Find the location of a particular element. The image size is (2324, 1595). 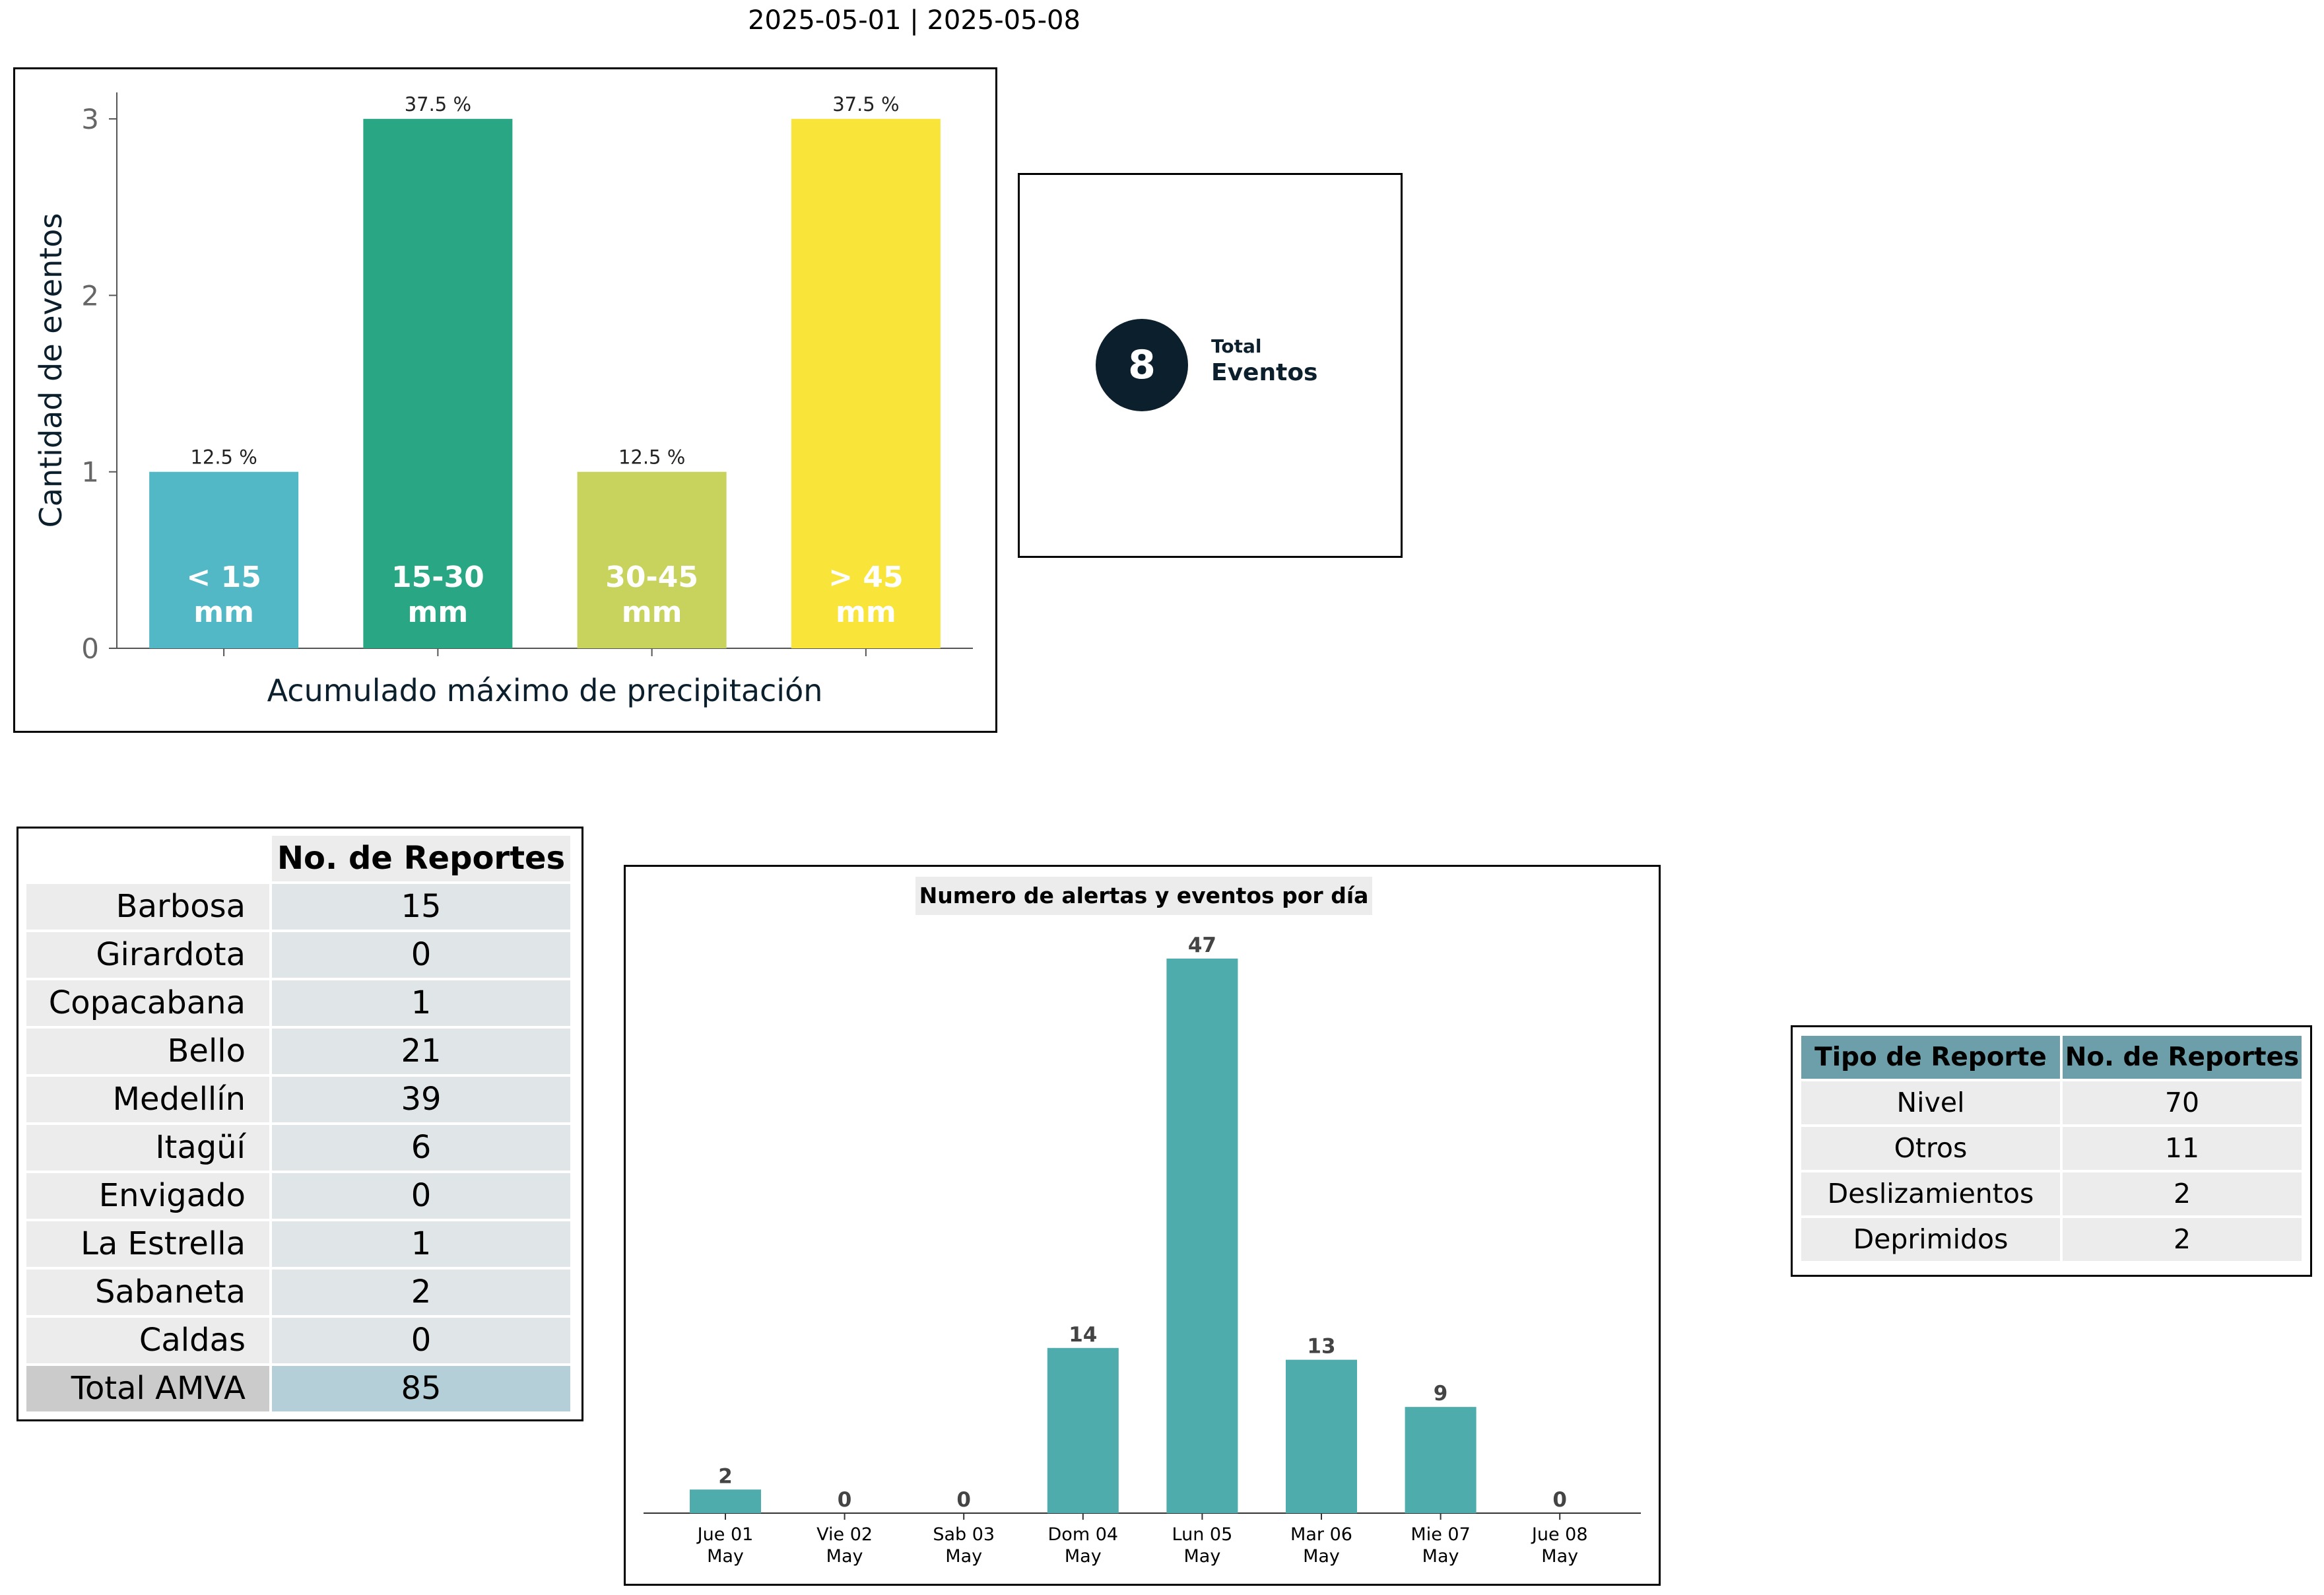

table-row: La Estrella 1 is located at coordinates (298, 1244).